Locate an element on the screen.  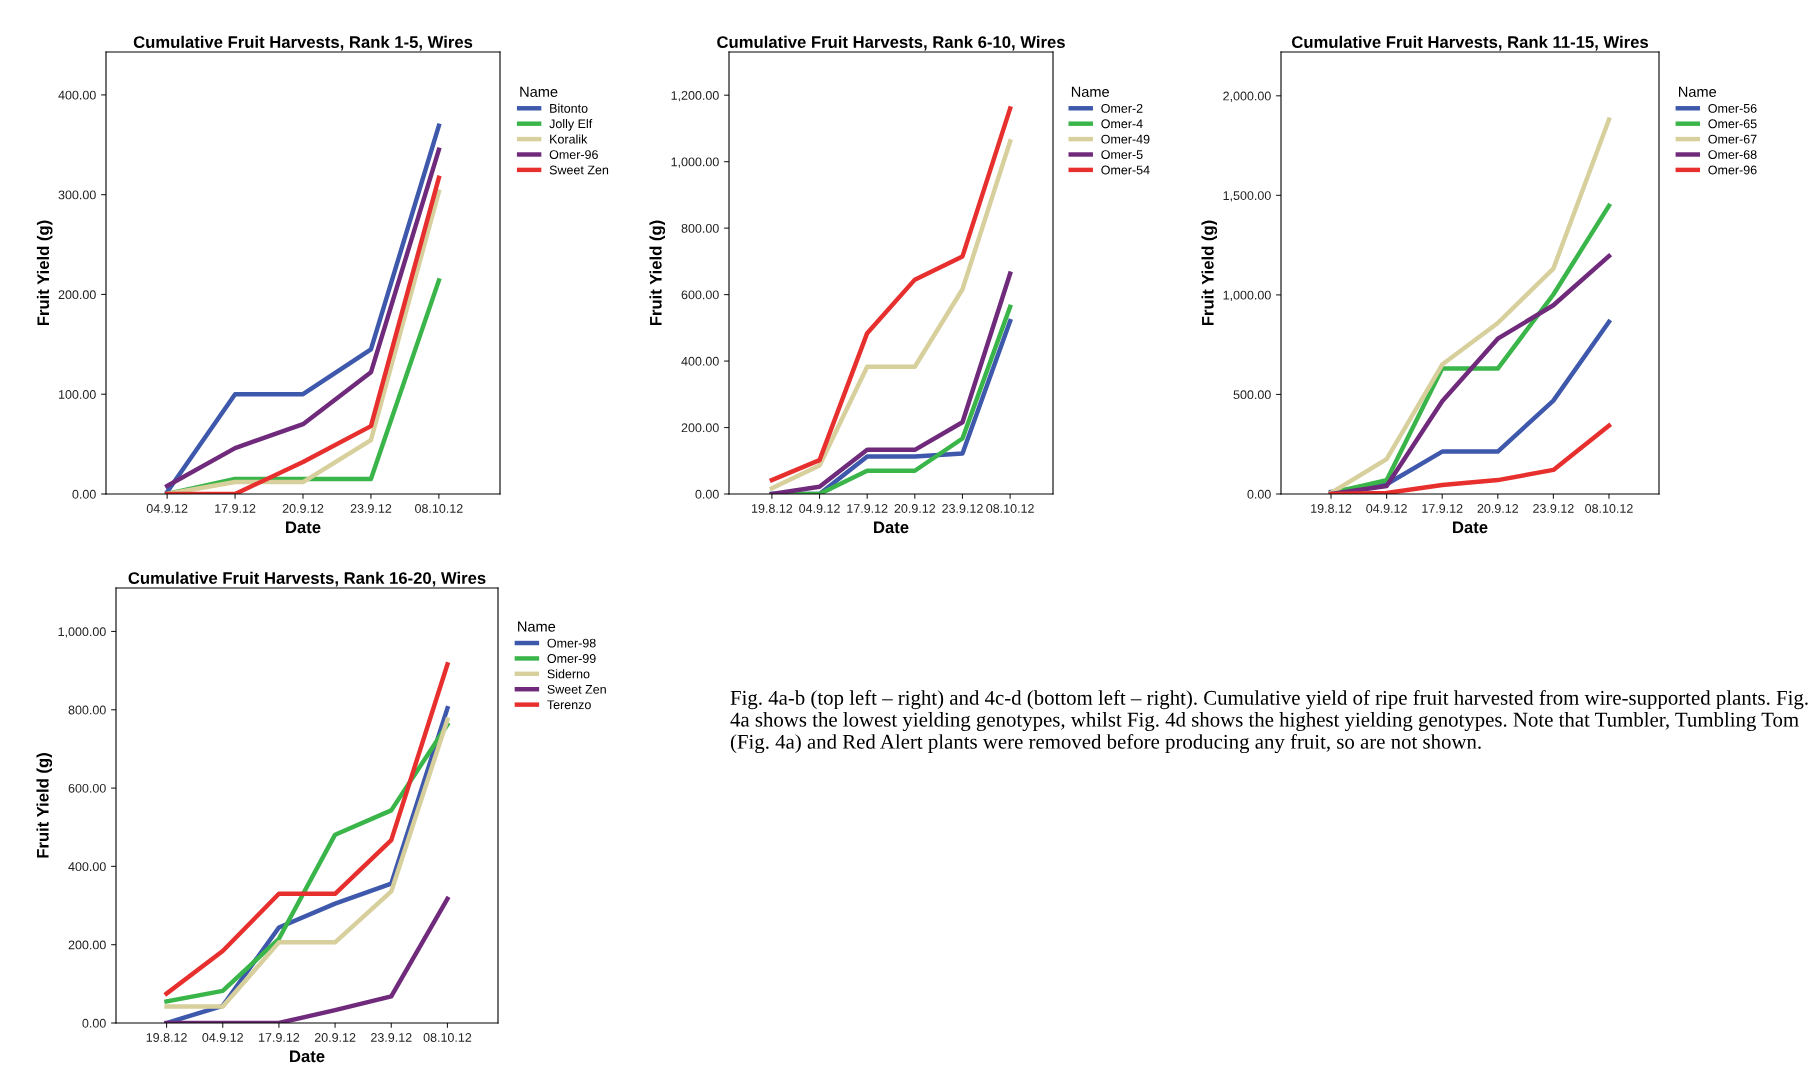
chart-title: Cumulative Fruit Harvests, Rank 1-5, Wires is located at coordinates (303, 43).